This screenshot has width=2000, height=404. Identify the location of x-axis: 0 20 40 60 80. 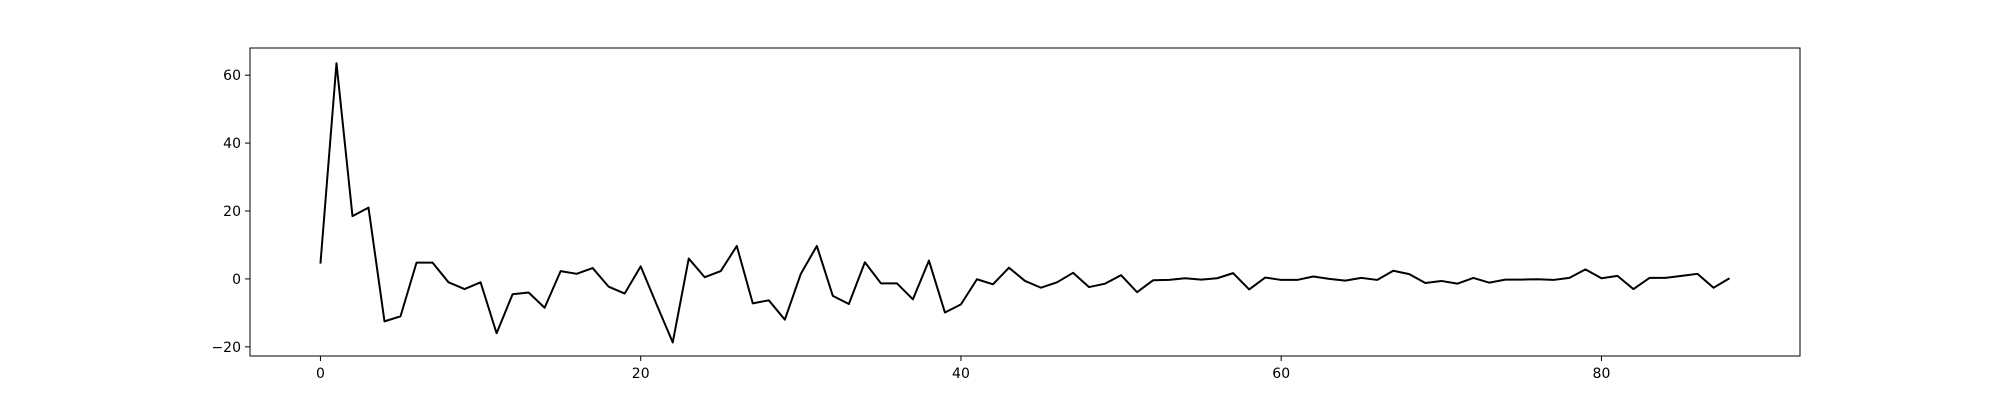
(963, 369).